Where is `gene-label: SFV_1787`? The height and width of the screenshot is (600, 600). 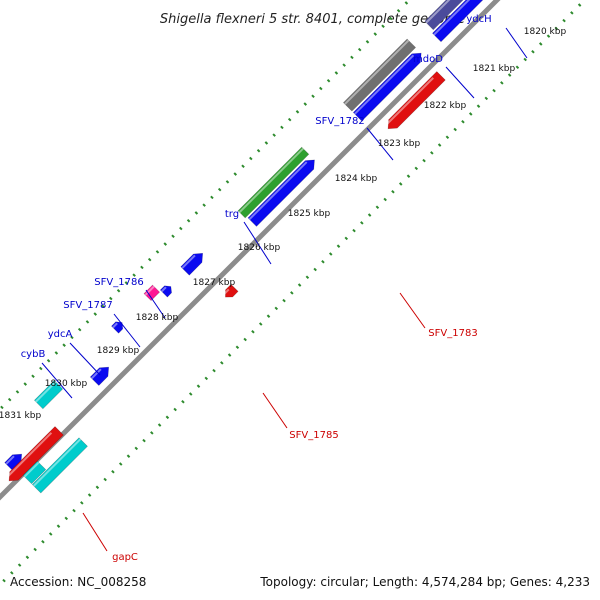
gene-label: SFV_1787 is located at coordinates (87, 305).